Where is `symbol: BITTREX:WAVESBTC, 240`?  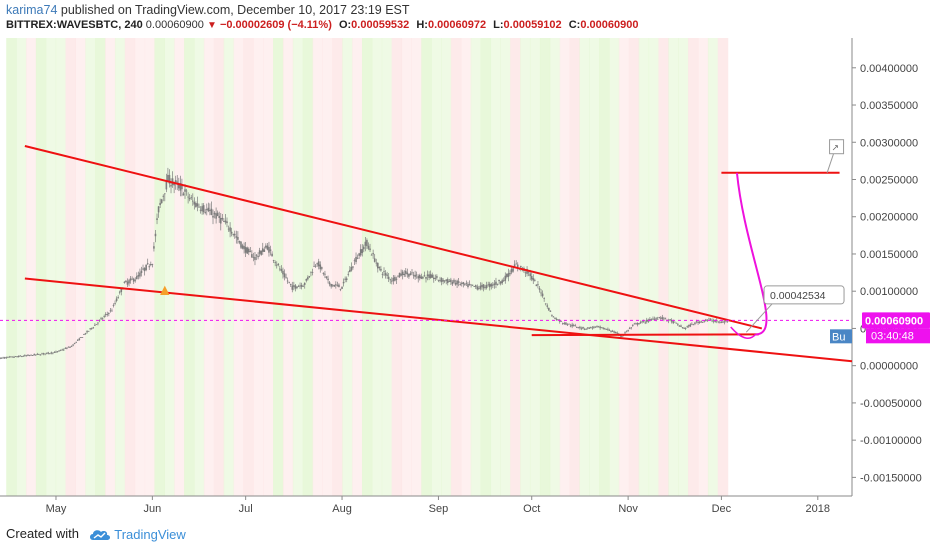 symbol: BITTREX:WAVESBTC, 240 is located at coordinates (74, 25).